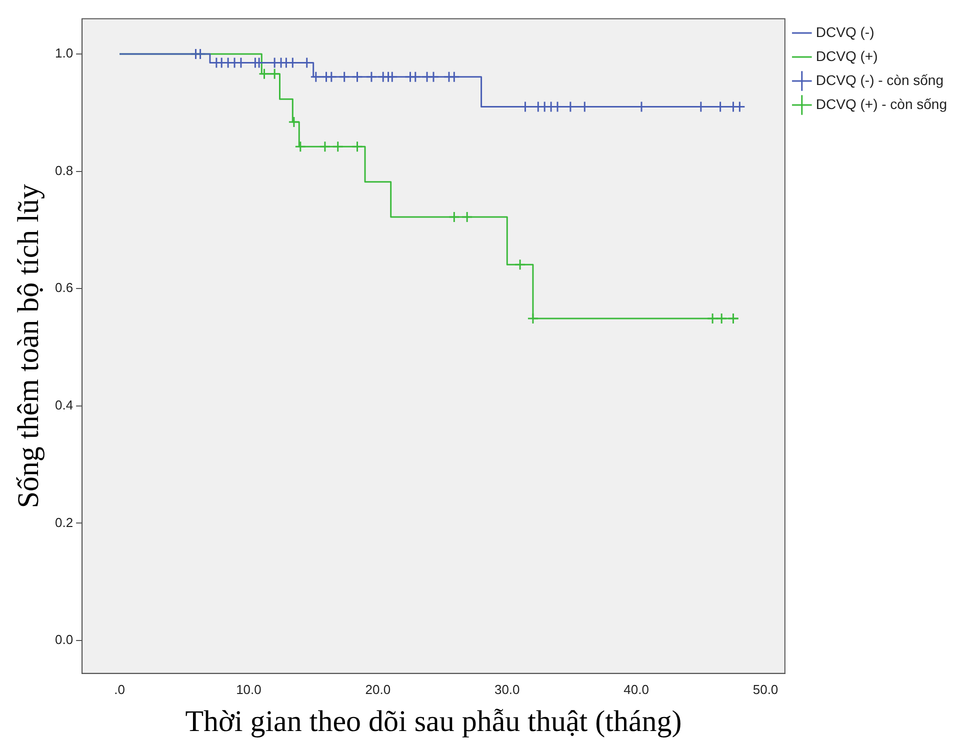 The image size is (969, 753). I want to click on x-tick-label: .0, so click(119, 689).